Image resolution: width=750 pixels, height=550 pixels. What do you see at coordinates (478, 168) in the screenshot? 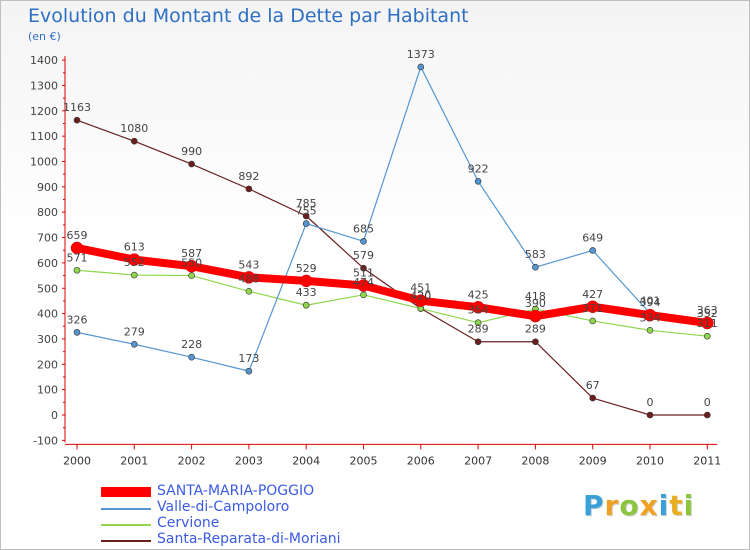
I see `data-label: 922` at bounding box center [478, 168].